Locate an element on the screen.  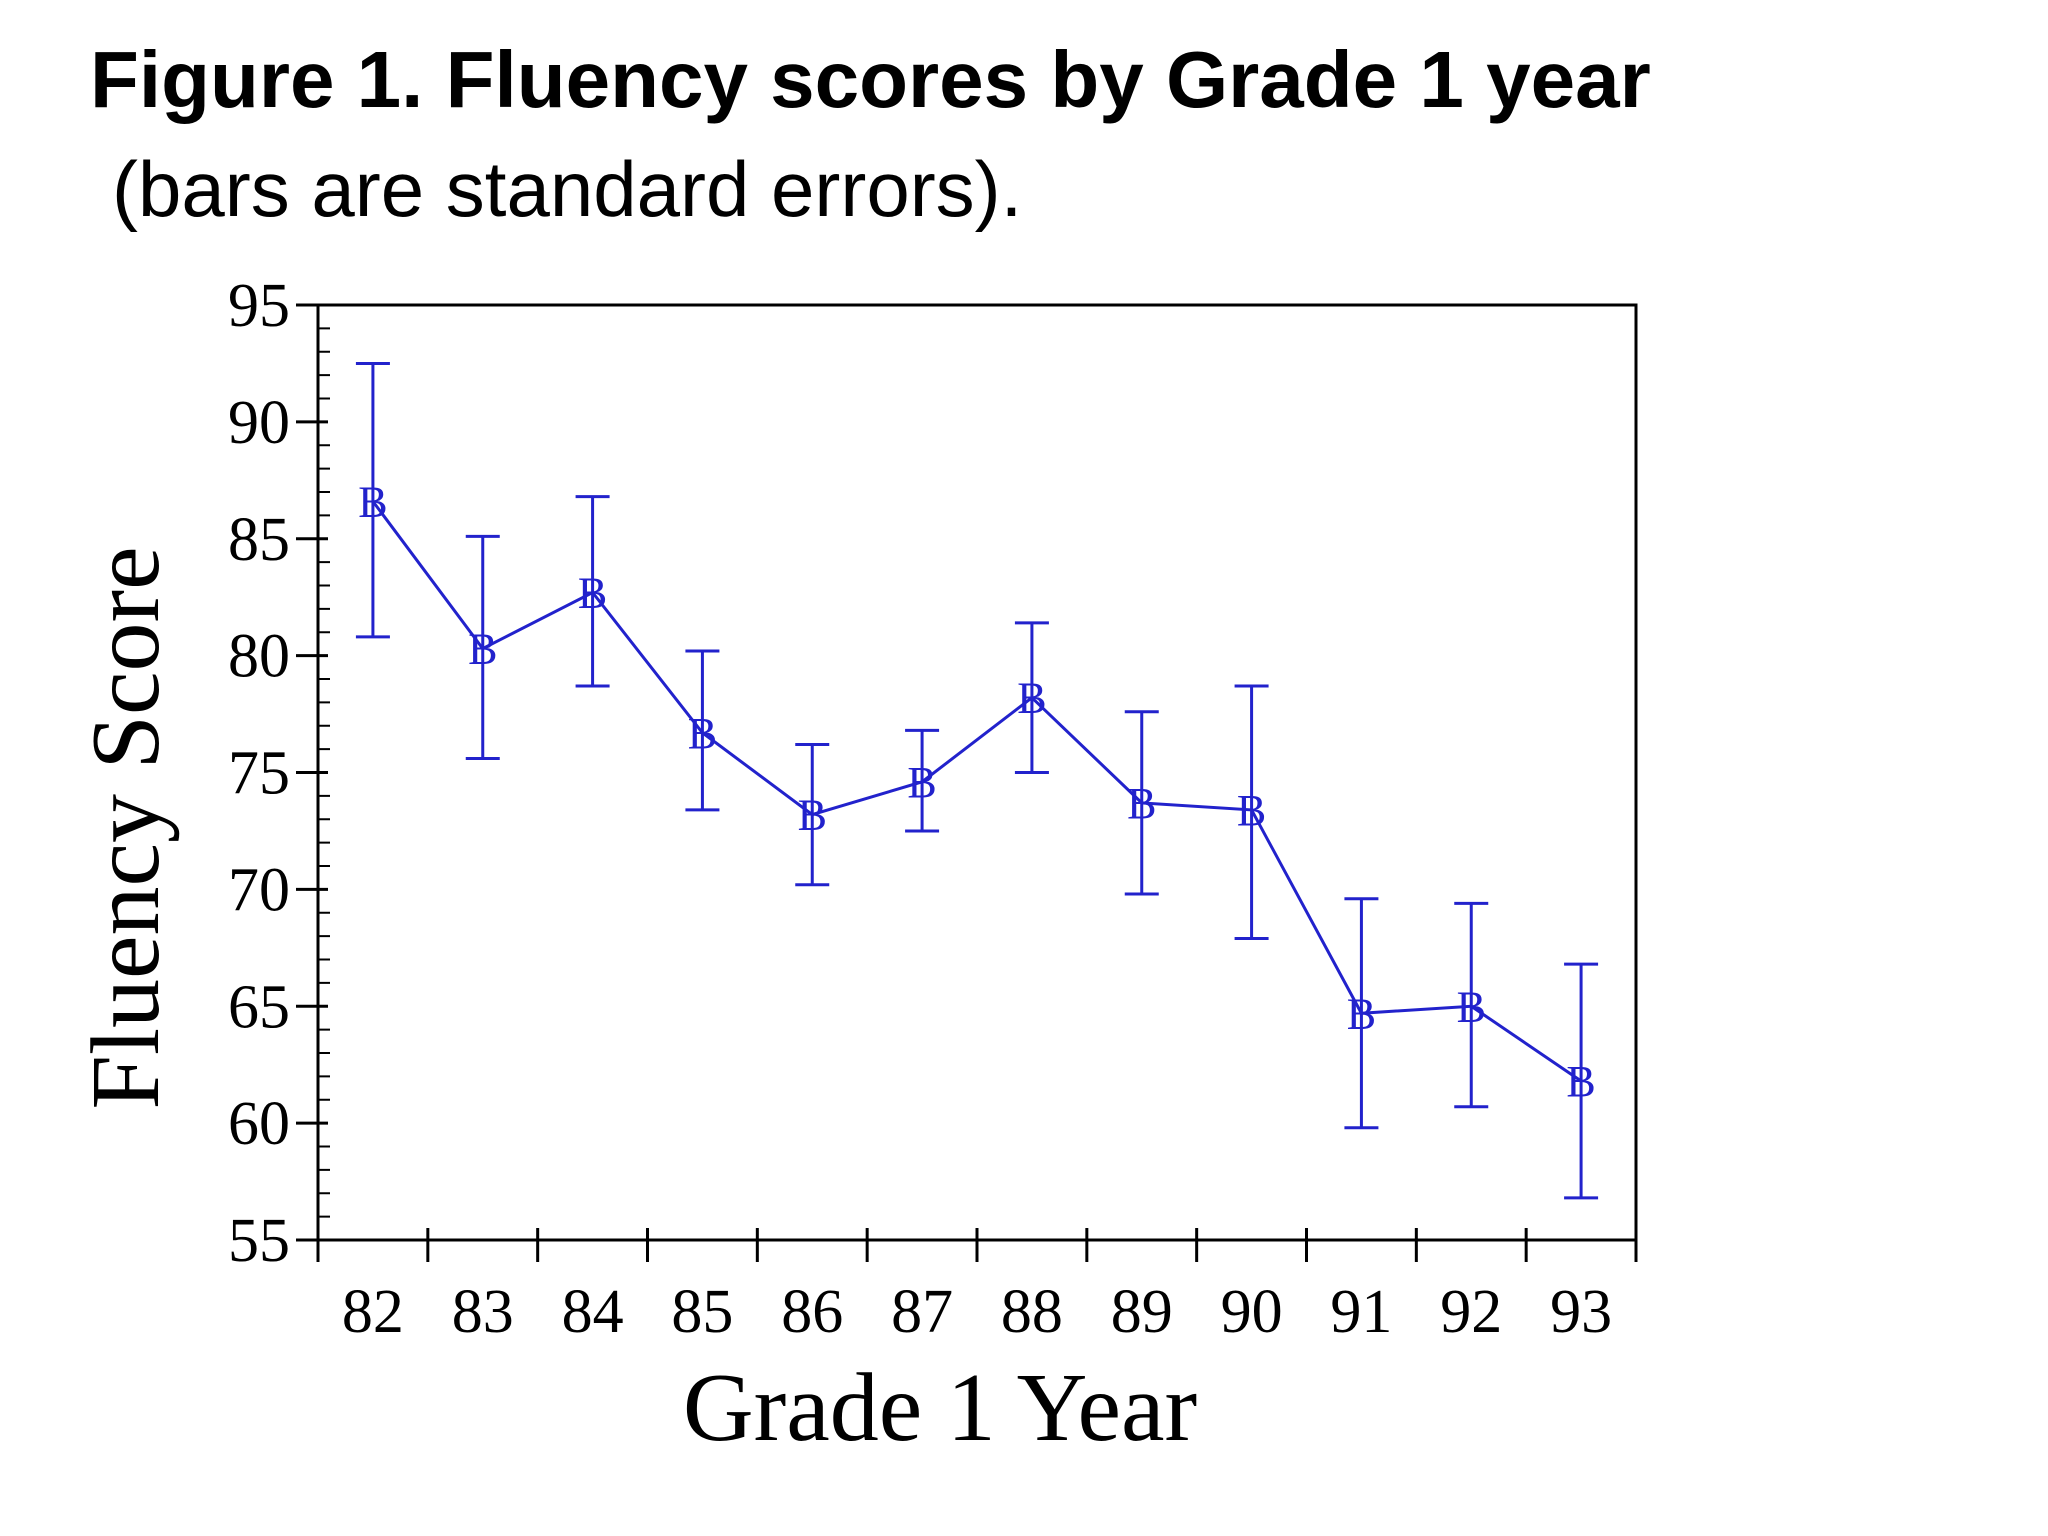
figure-title: Figure 1. Fluency scores by Grade 1 year is located at coordinates (870, 79).